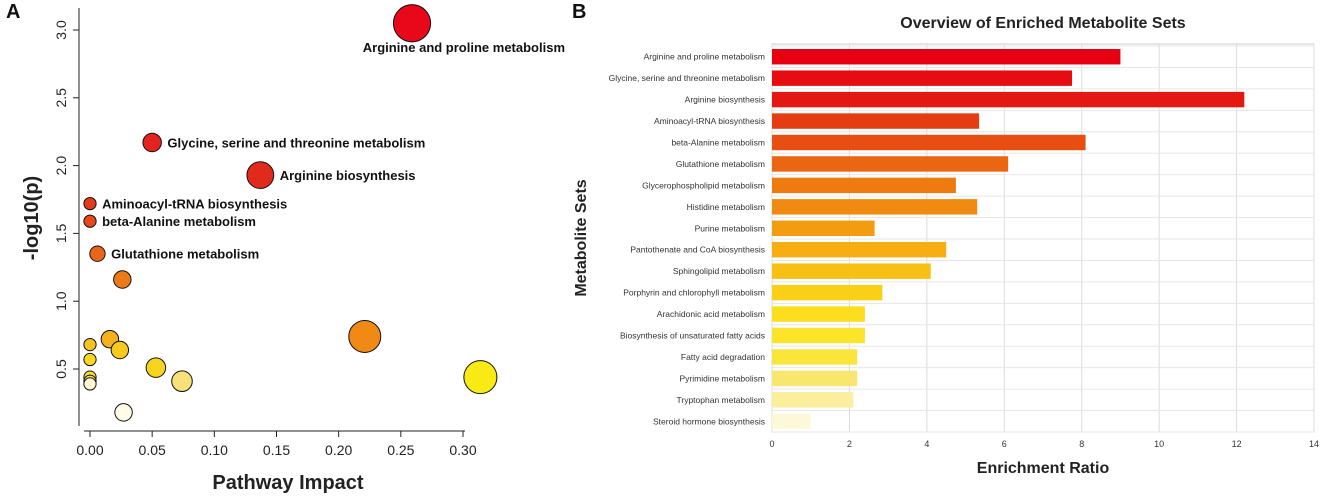  Describe the element at coordinates (926, 444) in the screenshot. I see `b-x-tick-label: 4` at that location.